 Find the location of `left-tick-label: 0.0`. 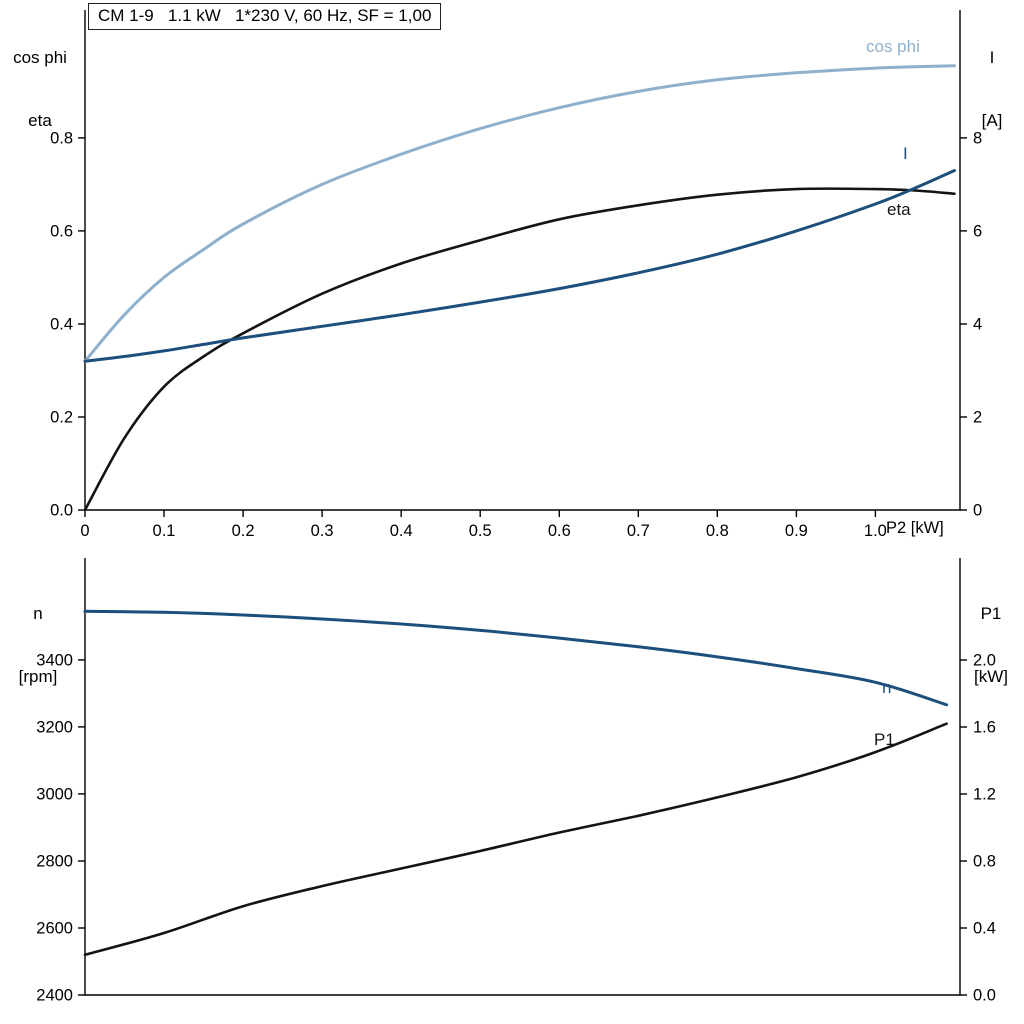

left-tick-label: 0.0 is located at coordinates (61, 511).